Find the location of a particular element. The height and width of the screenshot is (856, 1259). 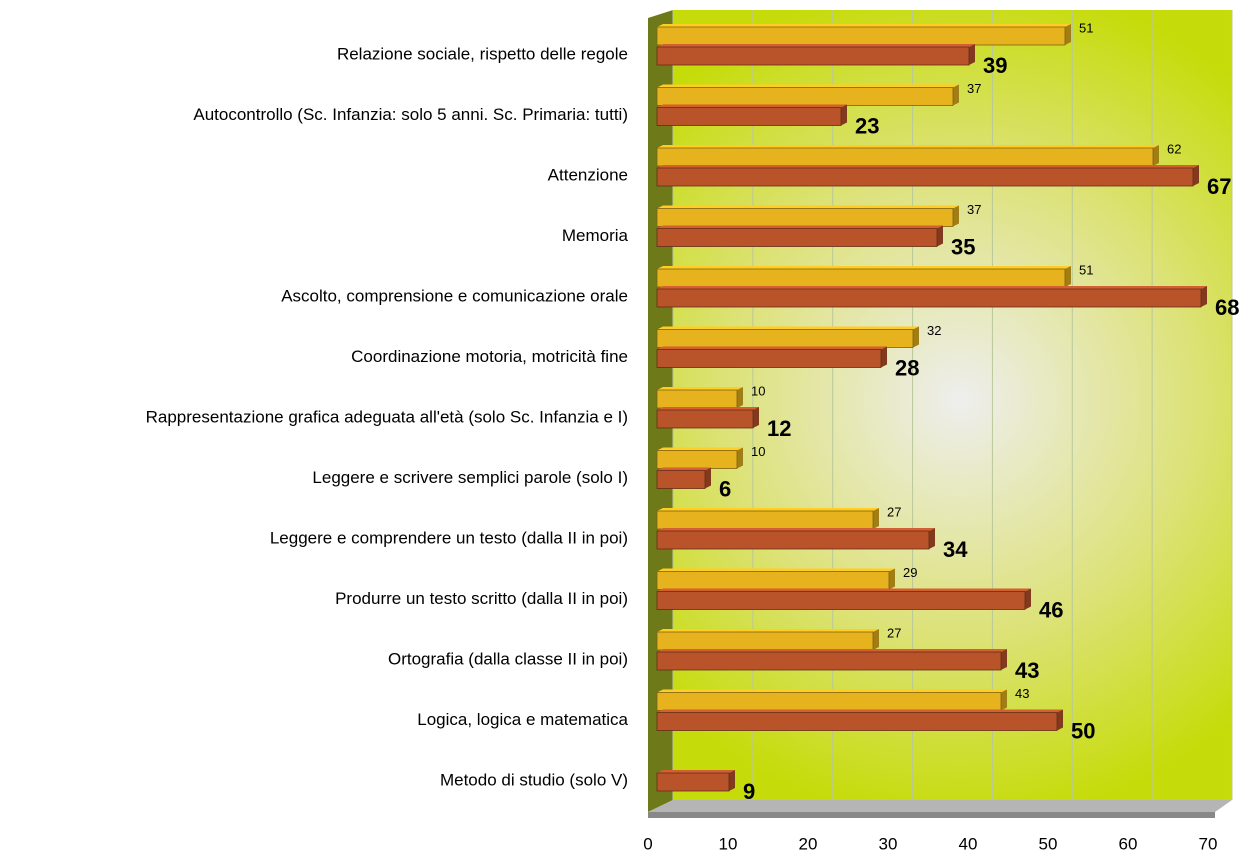

data-label: 12 is located at coordinates (779, 428).